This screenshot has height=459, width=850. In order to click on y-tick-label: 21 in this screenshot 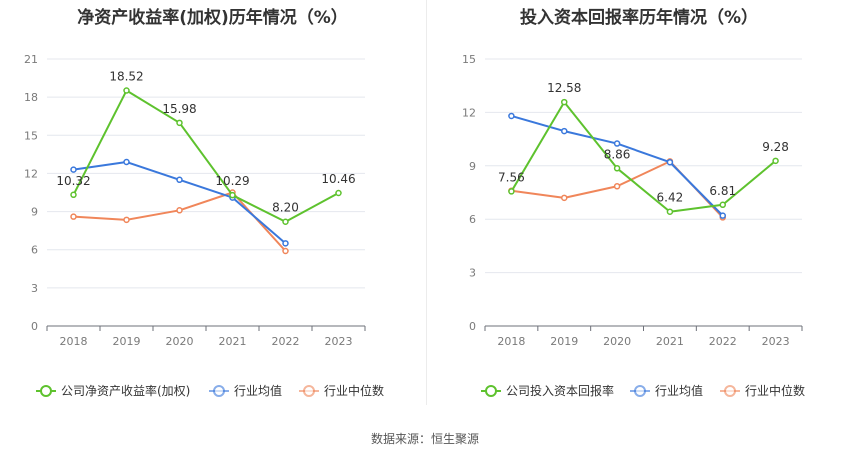, I will do `click(31, 59)`.